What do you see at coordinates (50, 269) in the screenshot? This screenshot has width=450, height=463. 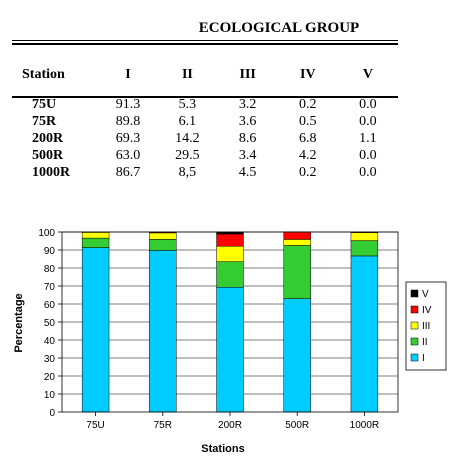 I see `y-tick-label: 80` at bounding box center [50, 269].